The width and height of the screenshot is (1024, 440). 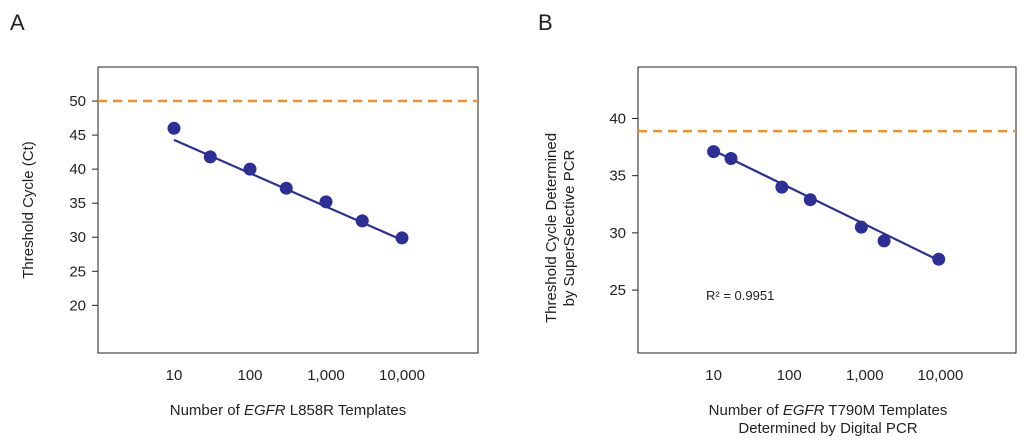 What do you see at coordinates (940, 375) in the screenshot?
I see `x-tick-label-b-10000: 10,000` at bounding box center [940, 375].